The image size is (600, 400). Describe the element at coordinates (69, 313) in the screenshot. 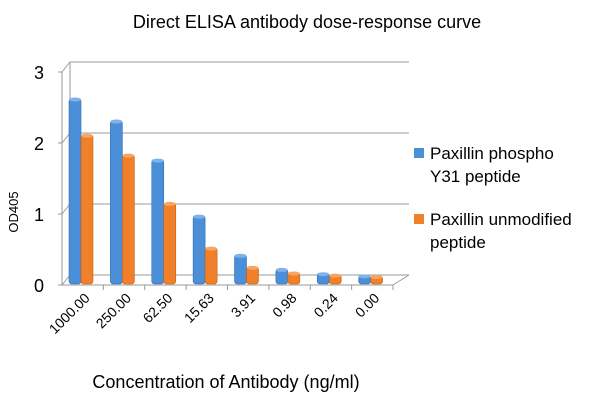

I see `x-tick-label: 1000.00` at that location.